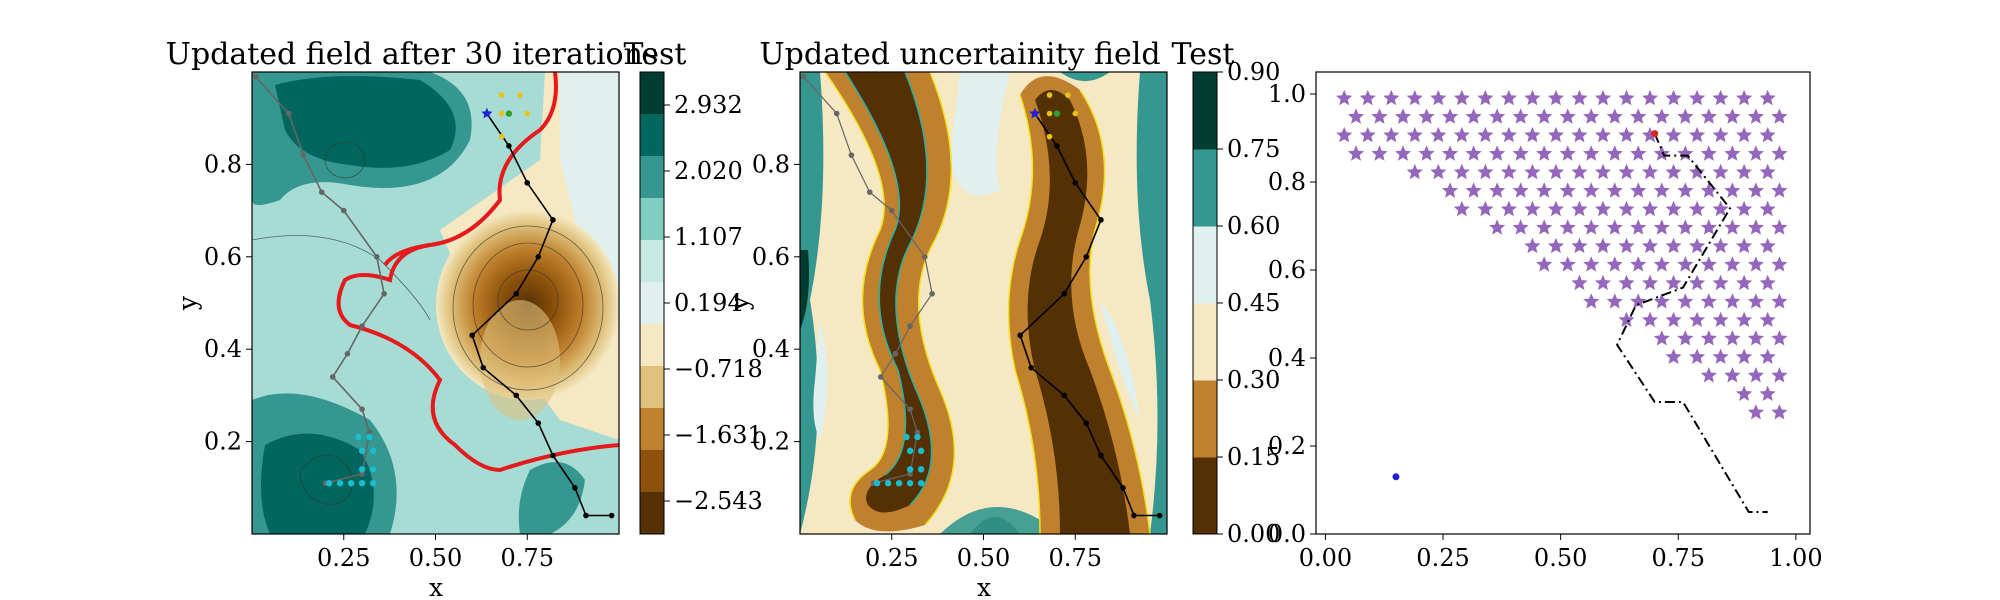 The width and height of the screenshot is (2000, 600). What do you see at coordinates (771, 257) in the screenshot?
I see `y-tick-label: 0.6` at bounding box center [771, 257].